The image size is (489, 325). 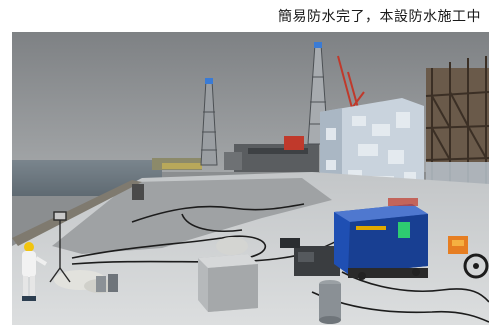 What do you see at coordinates (351, 82) in the screenshot?
I see `crane` at bounding box center [351, 82].